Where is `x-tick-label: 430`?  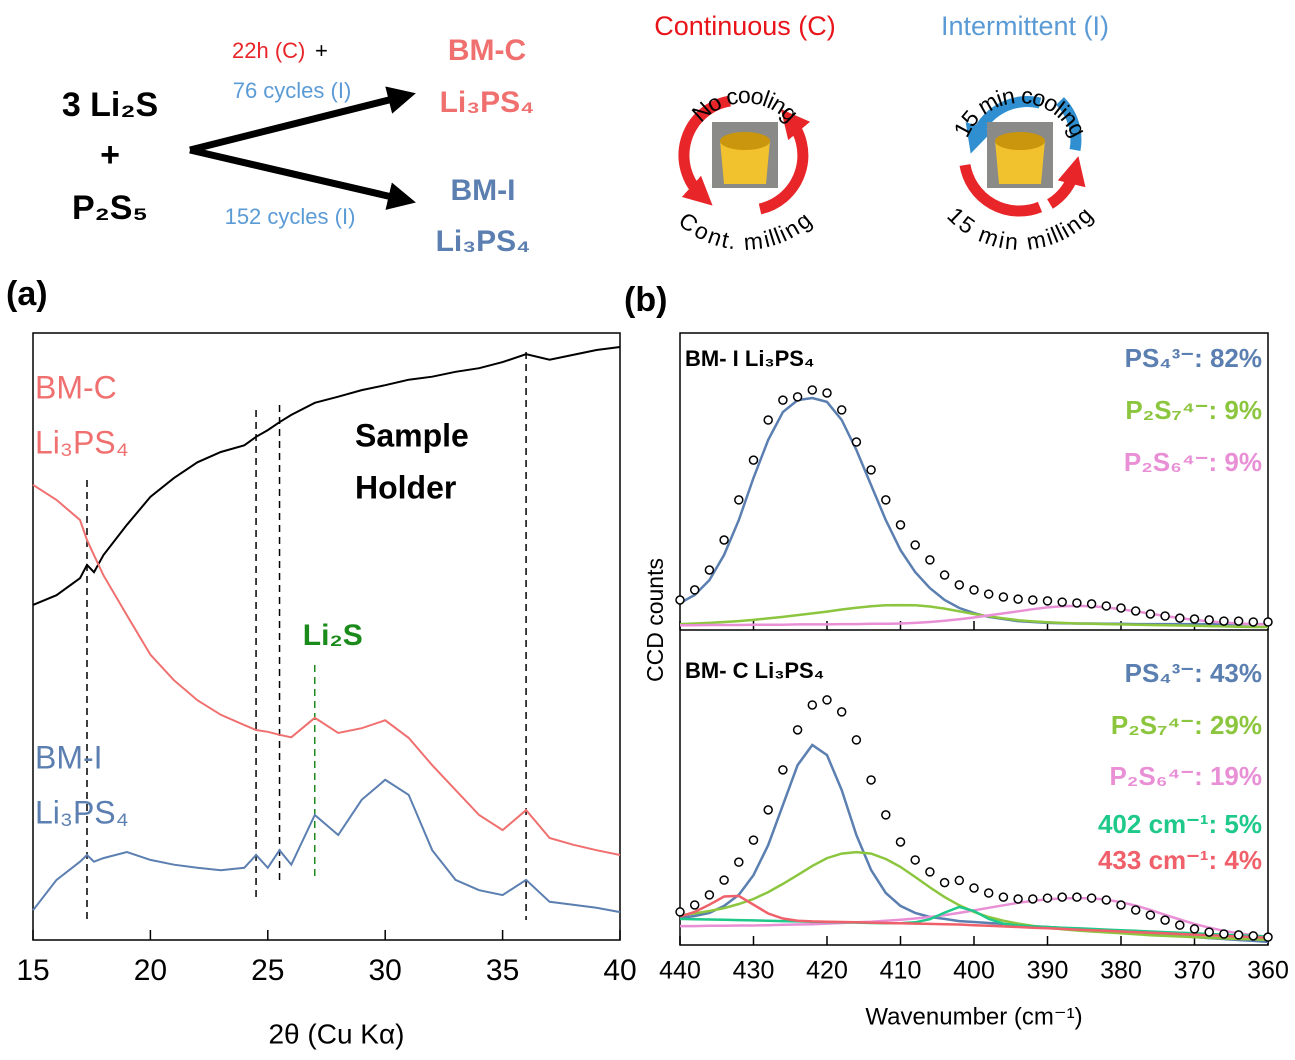 x-tick-label: 430 is located at coordinates (754, 971).